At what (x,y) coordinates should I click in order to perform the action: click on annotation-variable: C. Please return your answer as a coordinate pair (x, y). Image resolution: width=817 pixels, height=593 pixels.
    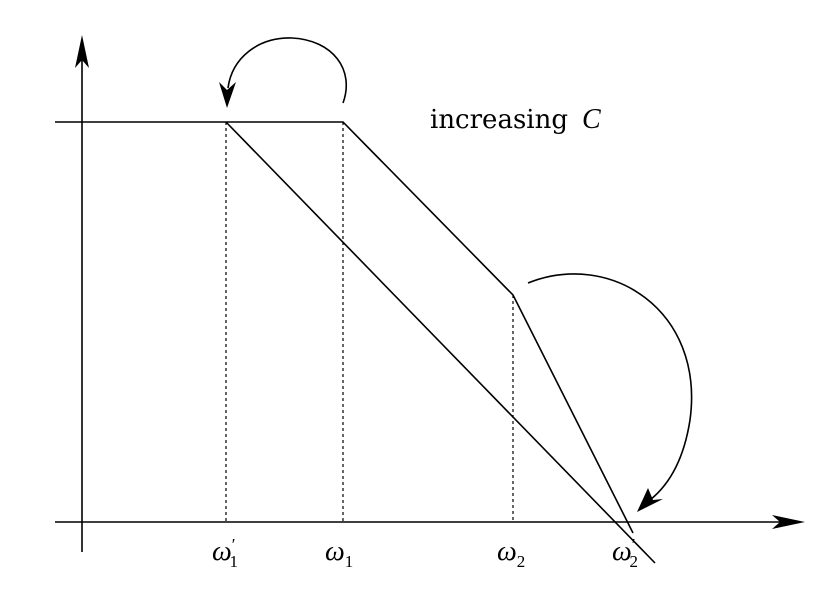
    Looking at the image, I should click on (591, 119).